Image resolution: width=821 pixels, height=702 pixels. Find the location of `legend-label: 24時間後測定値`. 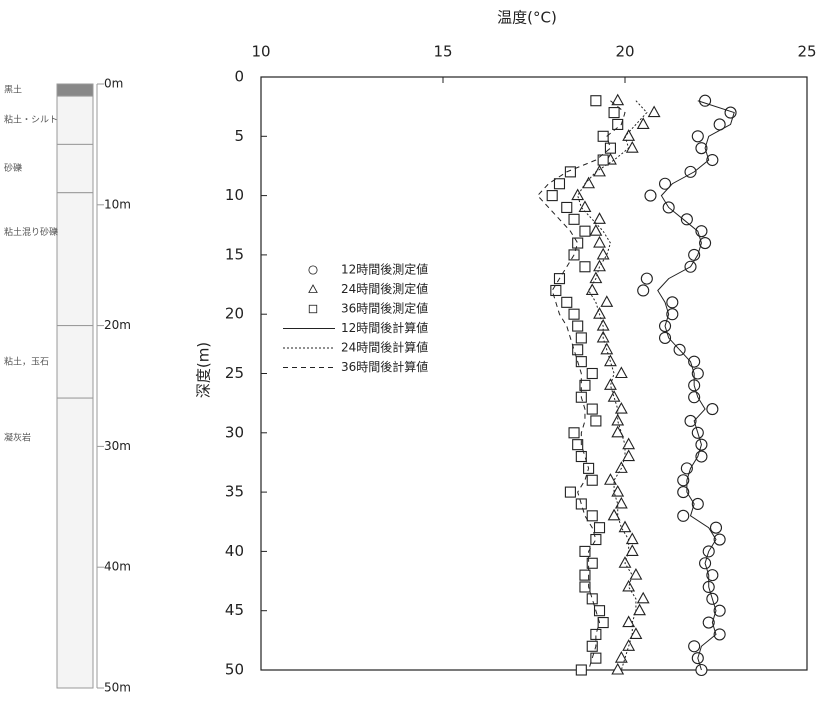

legend-label: 24時間後測定値 is located at coordinates (384, 288).